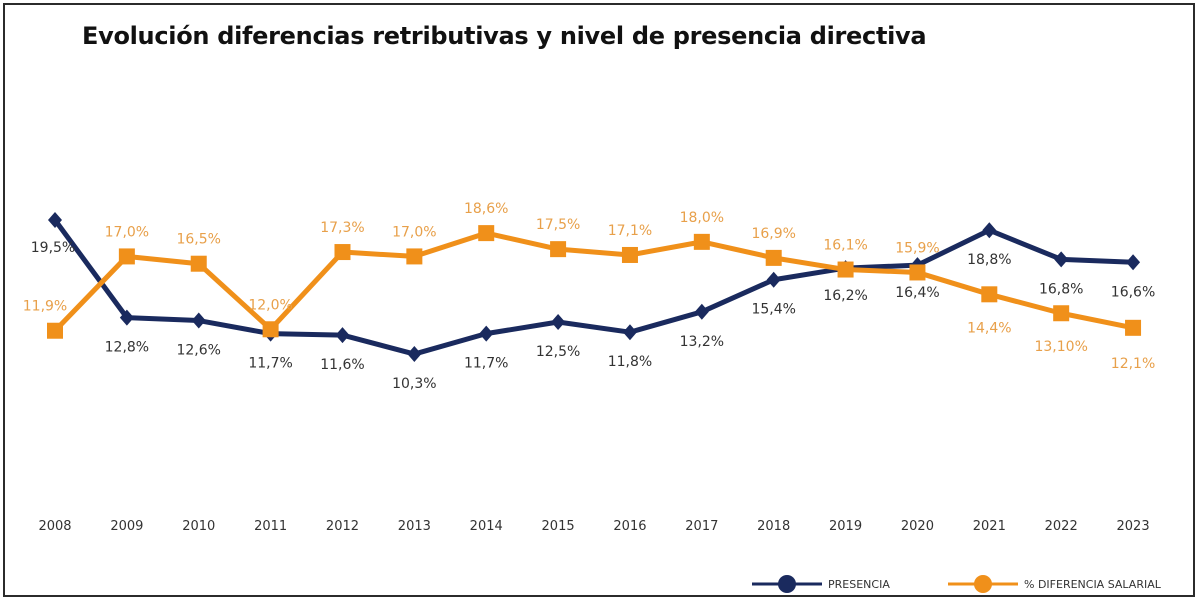 The width and height of the screenshot is (1200, 604). What do you see at coordinates (270, 526) in the screenshot?
I see `x-tick-label: 2011` at bounding box center [270, 526].